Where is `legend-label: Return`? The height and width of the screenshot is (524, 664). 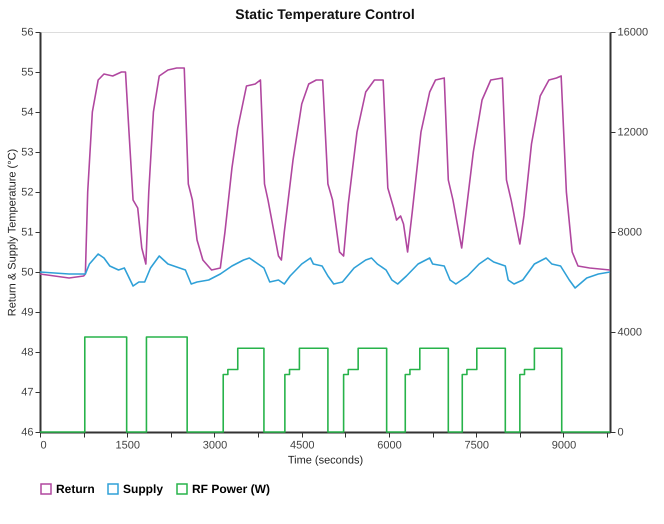 legend-label: Return is located at coordinates (75, 489).